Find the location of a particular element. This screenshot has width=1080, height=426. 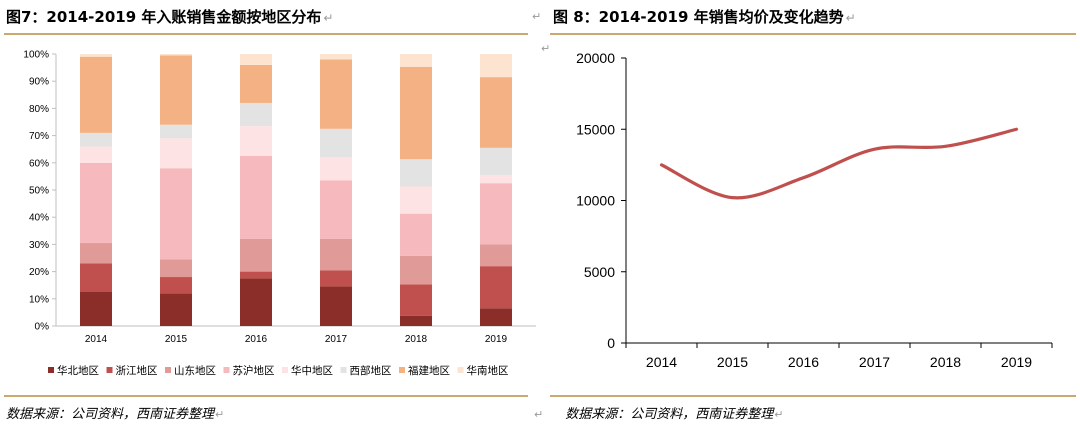

legend-label: 华中地区 is located at coordinates (312, 370).